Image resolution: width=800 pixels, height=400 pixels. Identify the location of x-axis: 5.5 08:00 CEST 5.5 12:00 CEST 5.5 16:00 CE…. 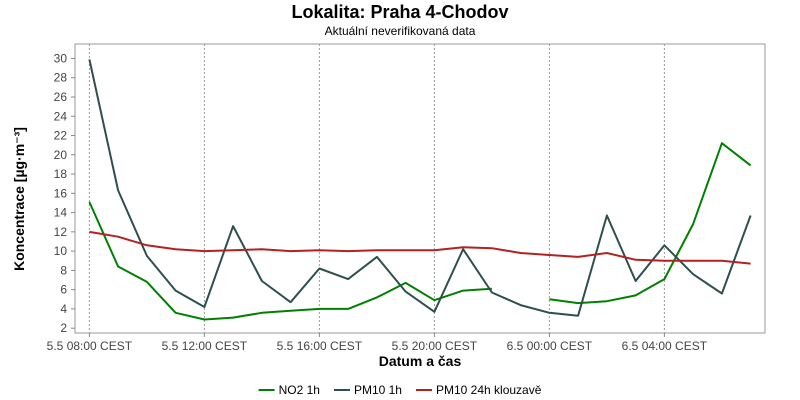
(377, 343).